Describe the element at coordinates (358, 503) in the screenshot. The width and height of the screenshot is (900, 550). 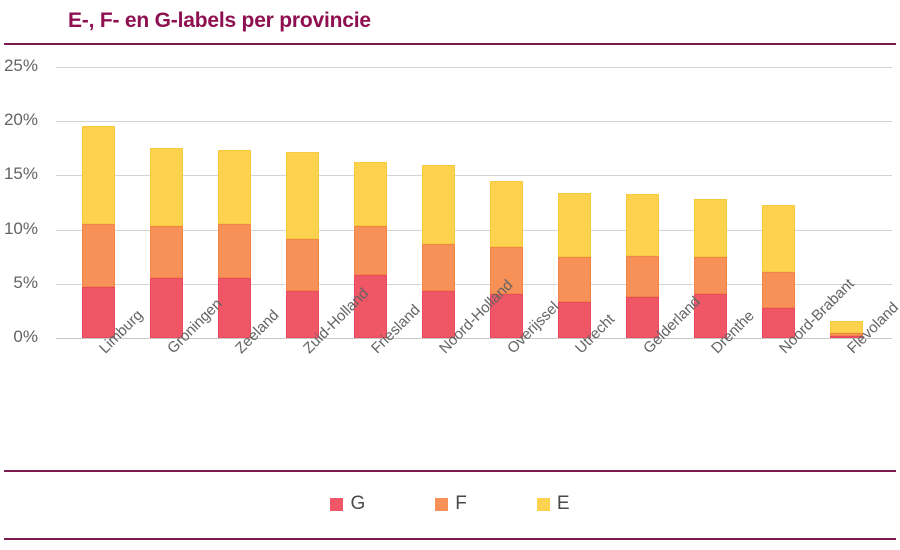
I see `legend-label: G` at that location.